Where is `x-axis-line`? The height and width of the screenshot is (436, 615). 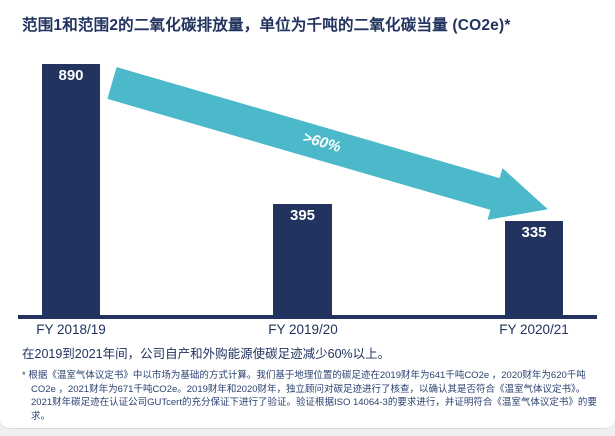
x-axis-line is located at coordinates (307, 317).